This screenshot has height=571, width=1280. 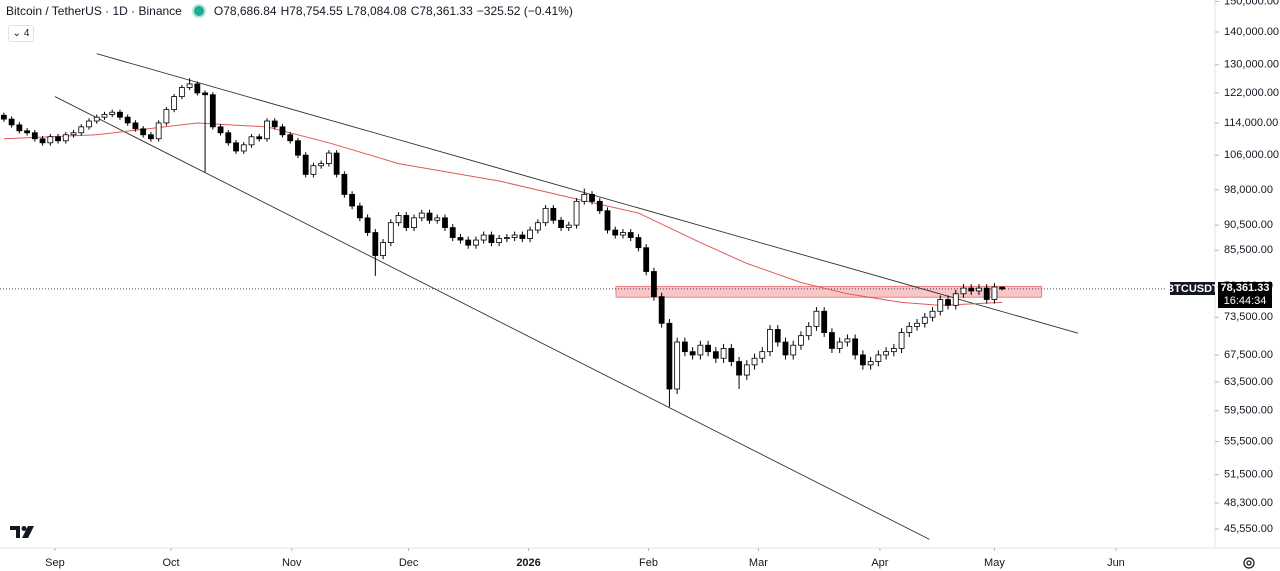 What do you see at coordinates (22, 532) in the screenshot?
I see `tv-logo` at bounding box center [22, 532].